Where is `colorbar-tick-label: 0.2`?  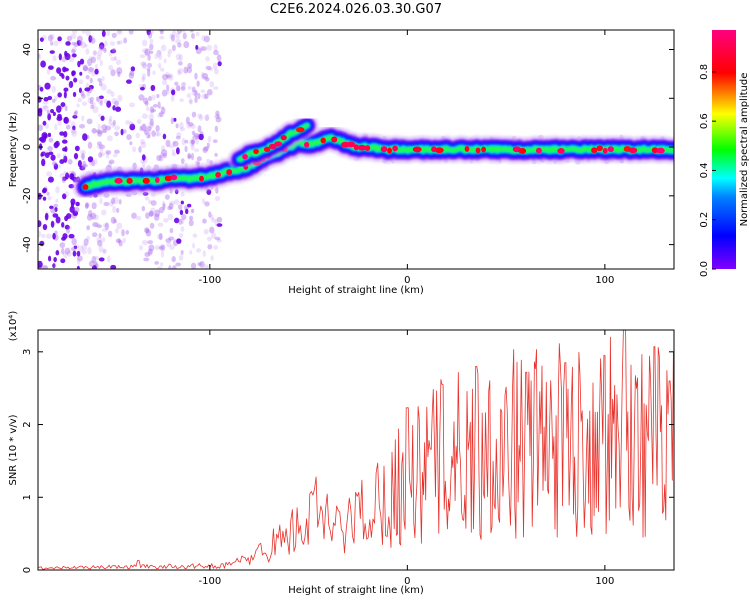 colorbar-tick-label: 0.2 is located at coordinates (704, 220).